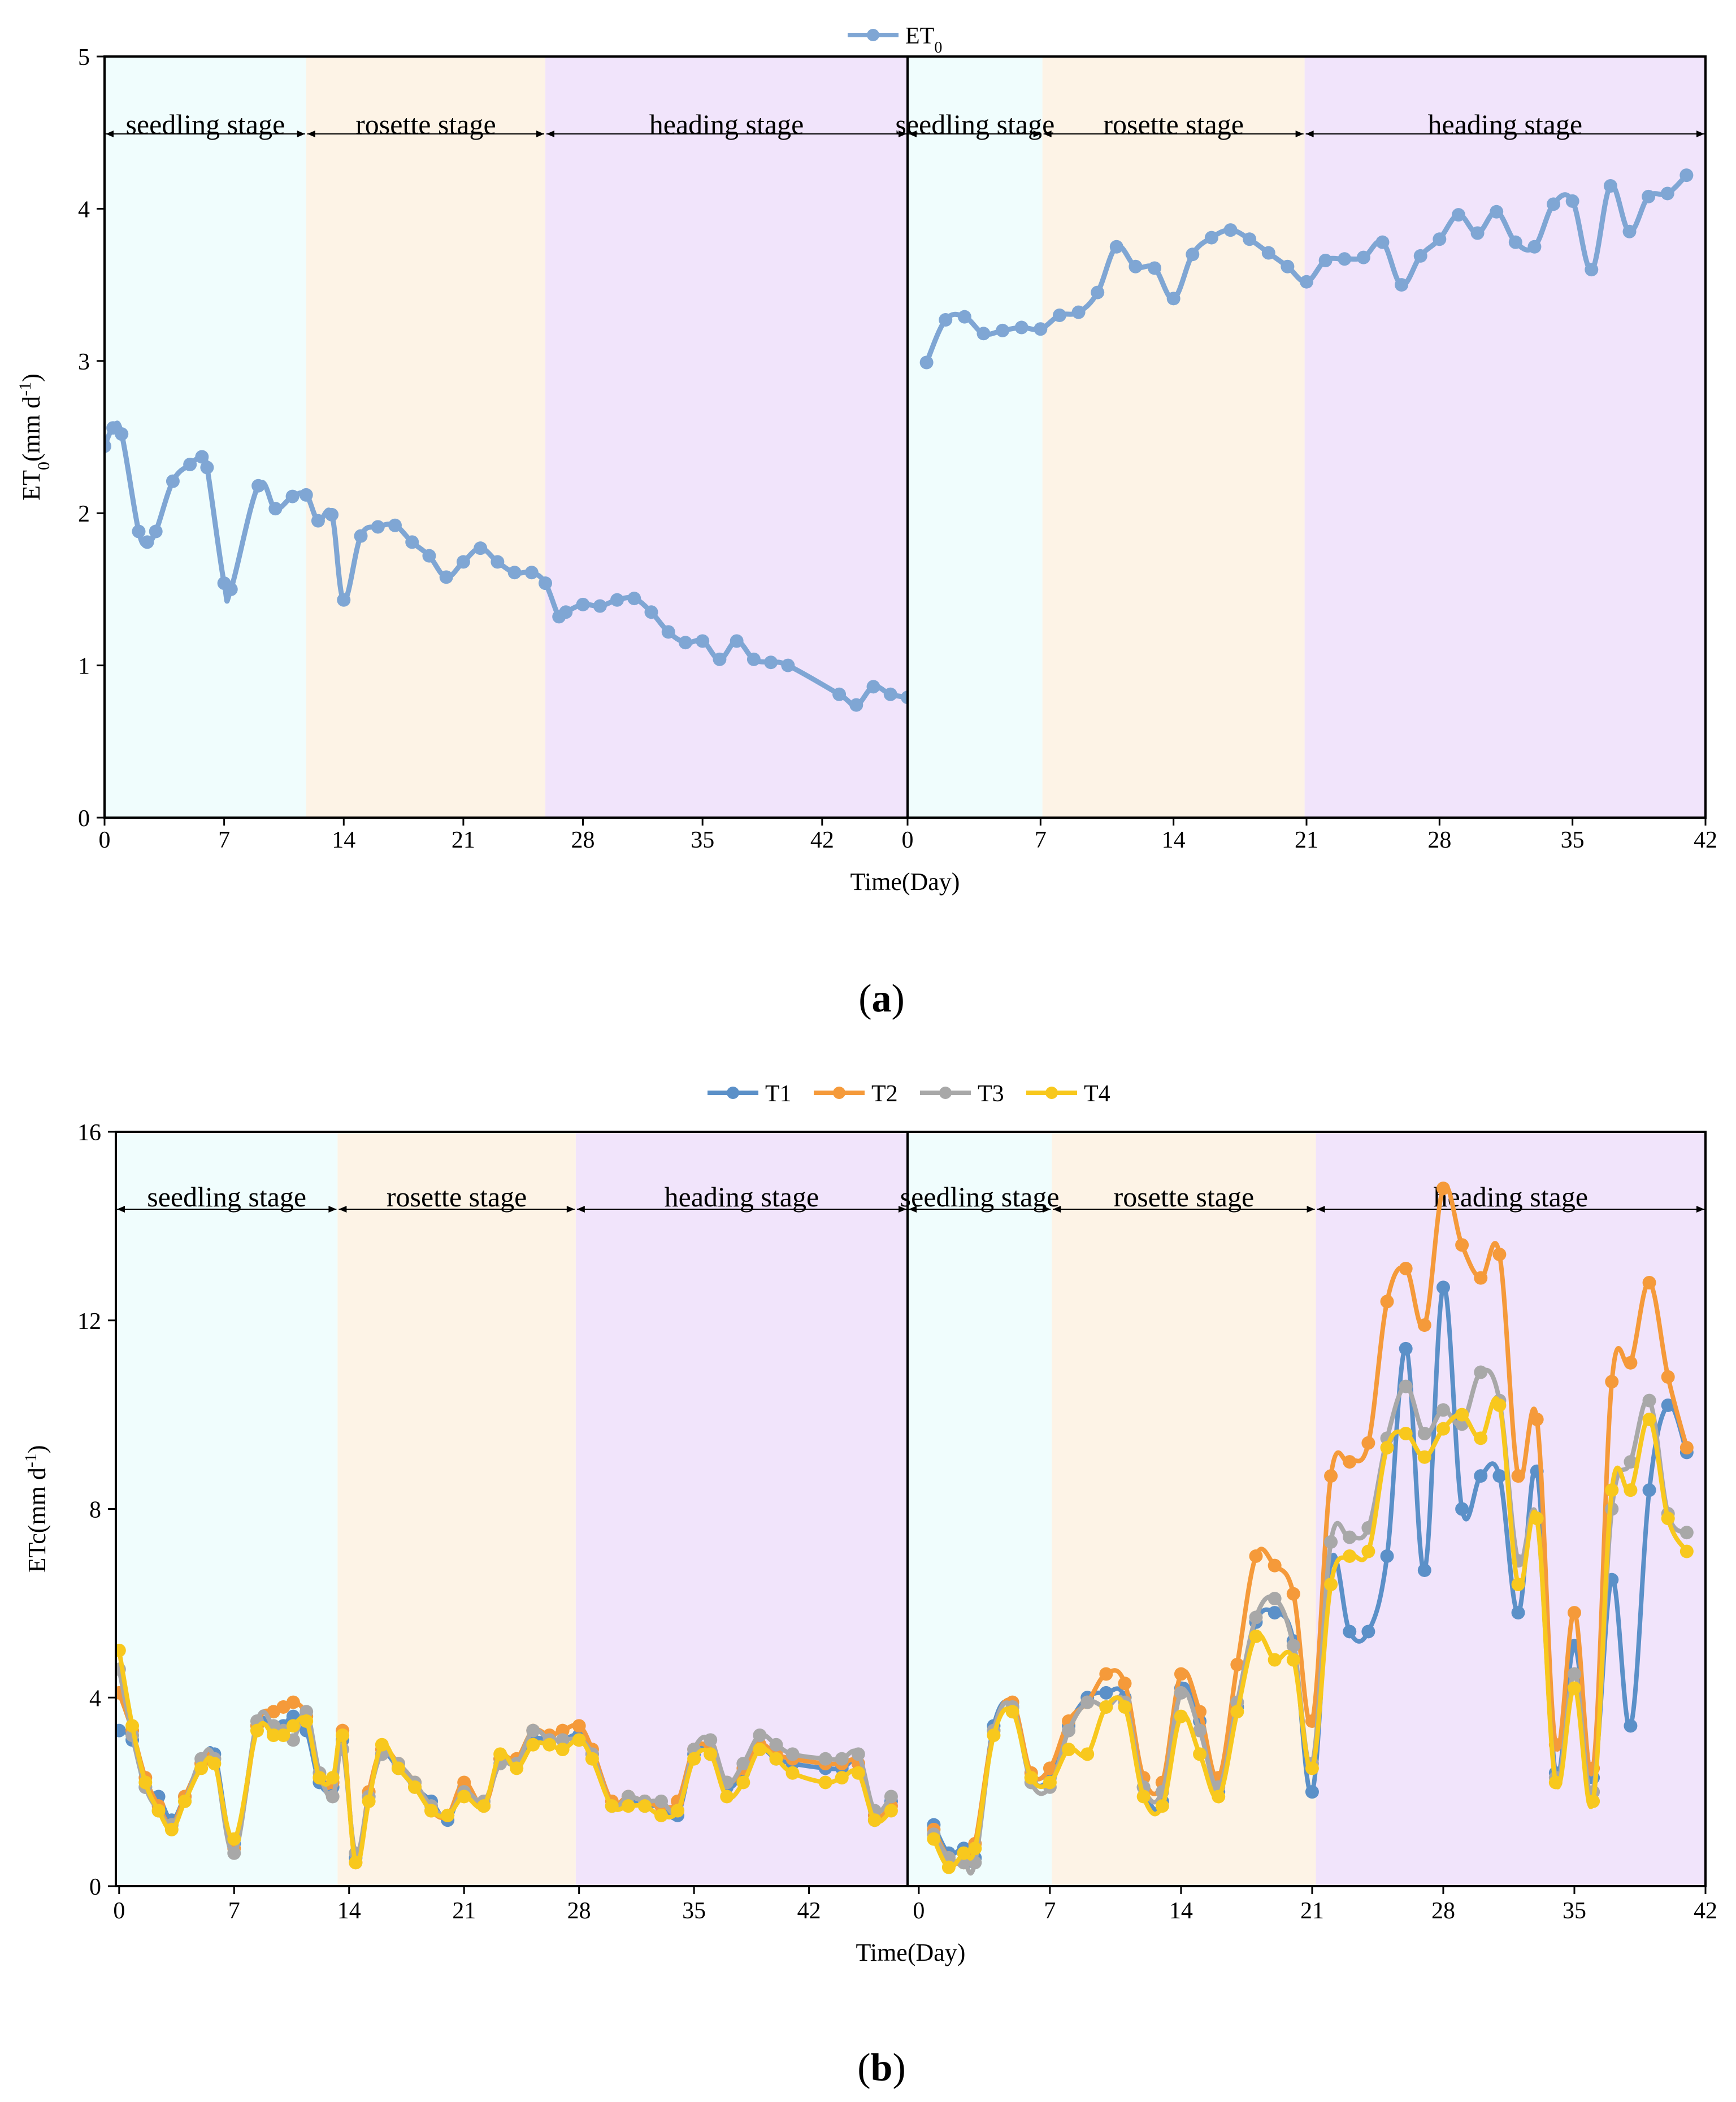 The height and width of the screenshot is (2102, 1736). What do you see at coordinates (1051, 1093) in the screenshot?
I see `legend-swatch-marker` at bounding box center [1051, 1093].